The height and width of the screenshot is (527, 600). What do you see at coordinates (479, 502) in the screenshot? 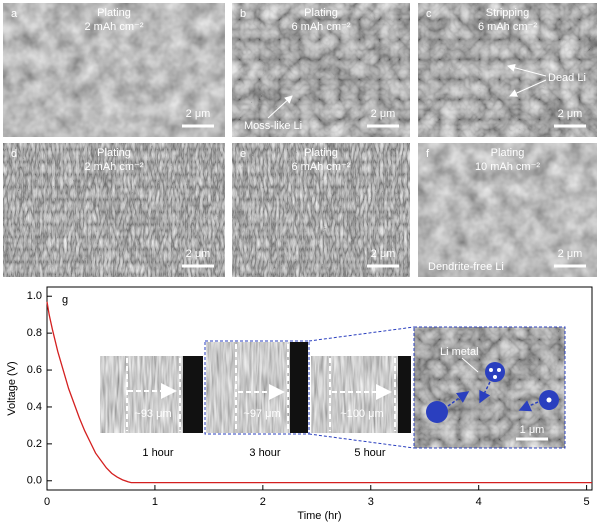
I see `x-tick-label: 4` at bounding box center [479, 502].